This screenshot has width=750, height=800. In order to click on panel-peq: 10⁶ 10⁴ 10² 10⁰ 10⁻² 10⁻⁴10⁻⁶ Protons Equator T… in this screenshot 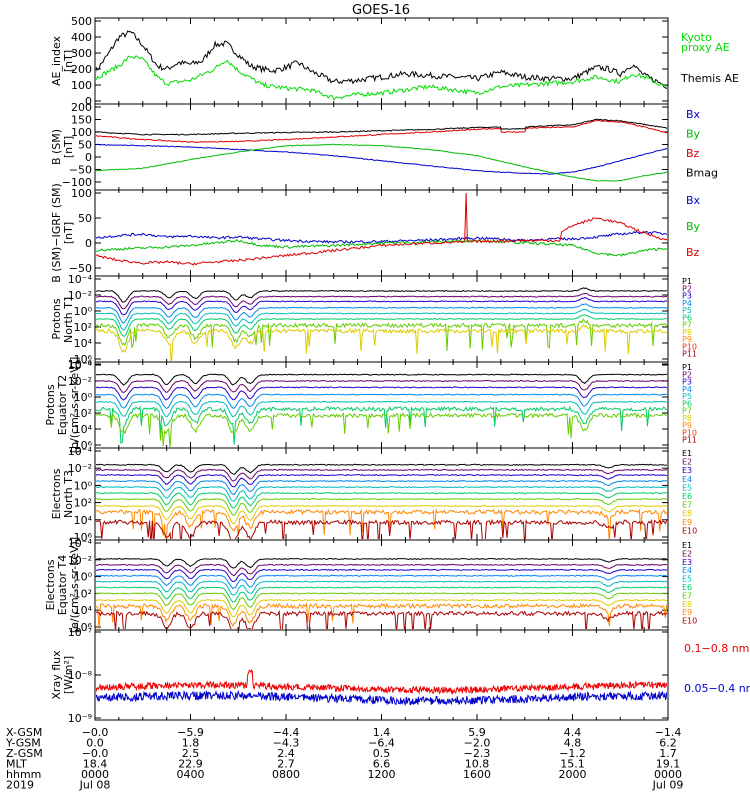, I will do `click(370, 405)`.